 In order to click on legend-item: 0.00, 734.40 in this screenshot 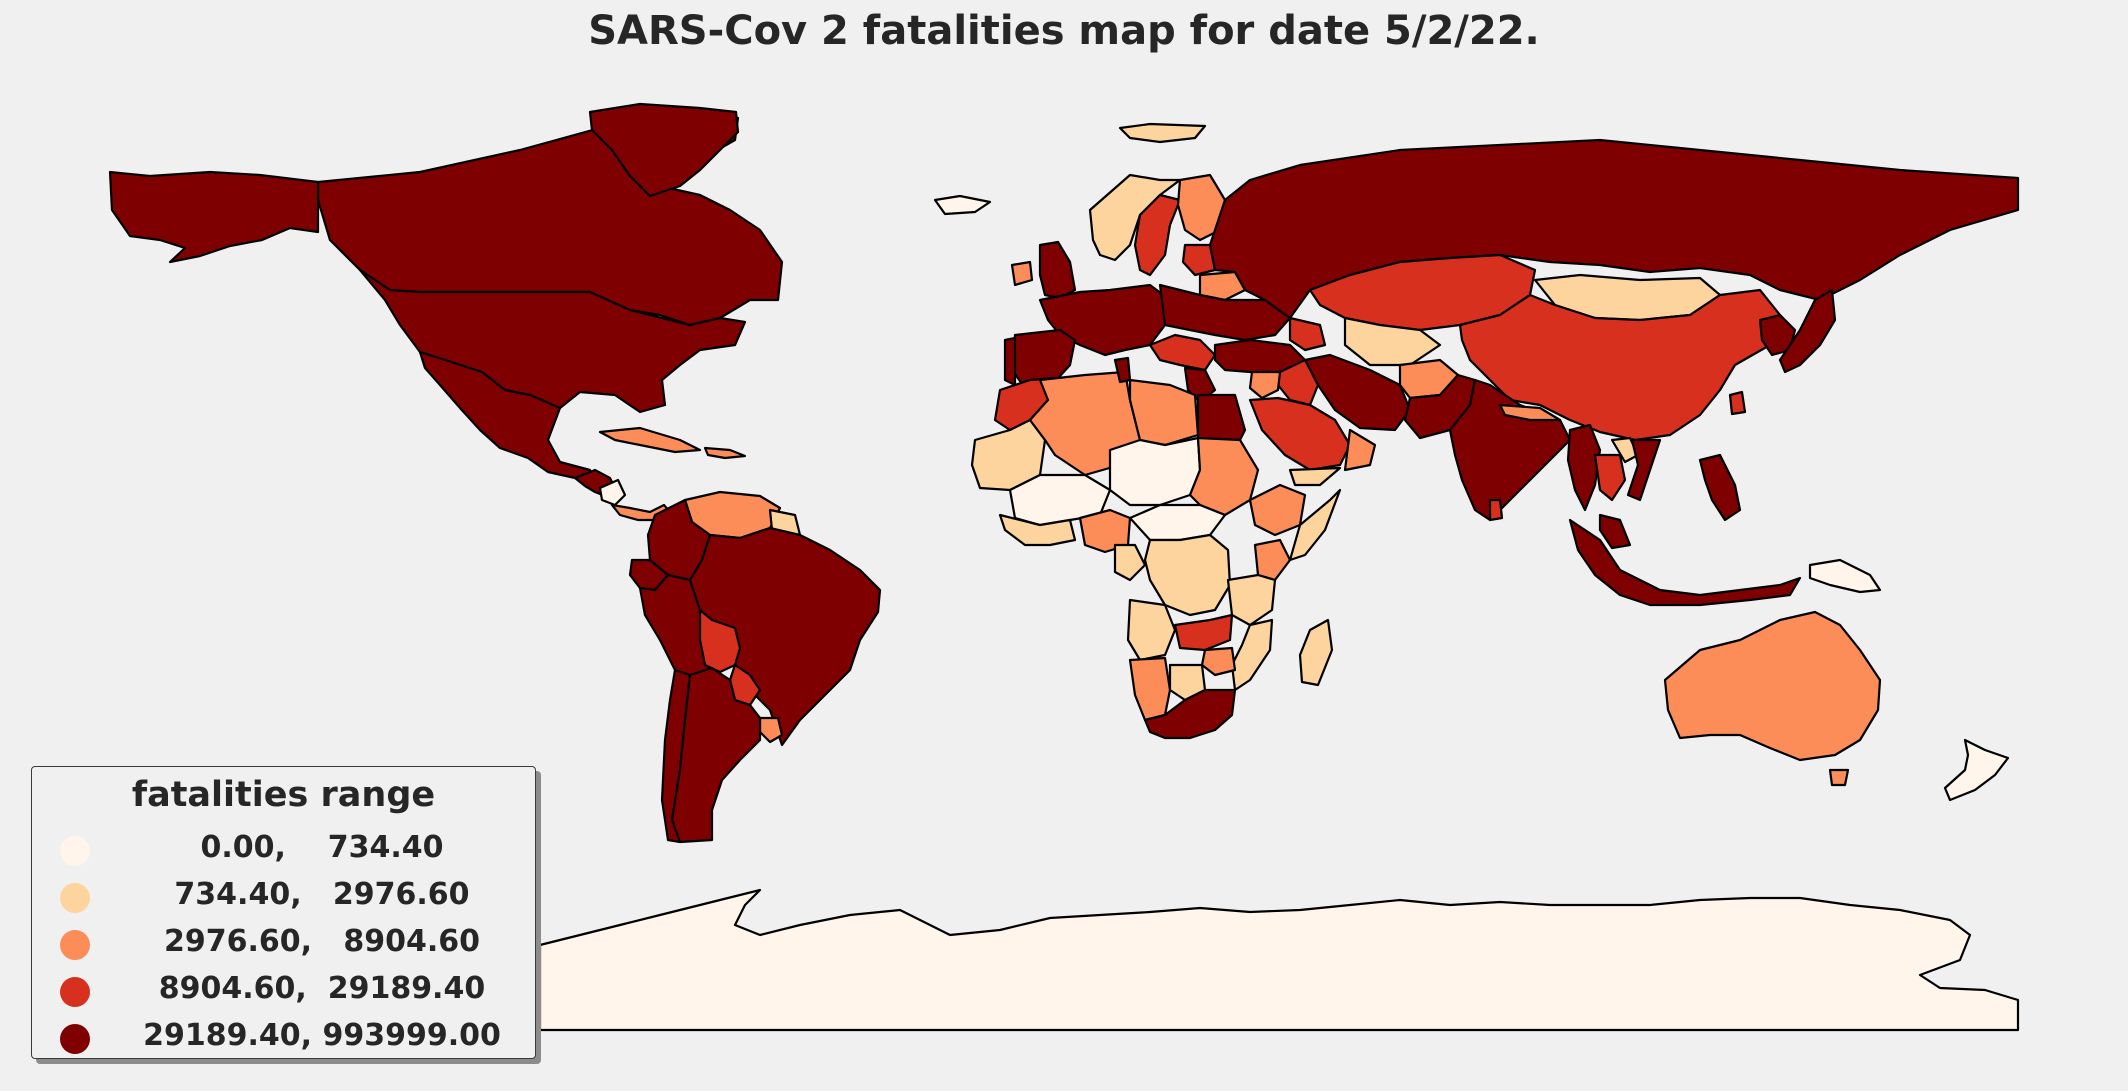, I will do `click(283, 851)`.